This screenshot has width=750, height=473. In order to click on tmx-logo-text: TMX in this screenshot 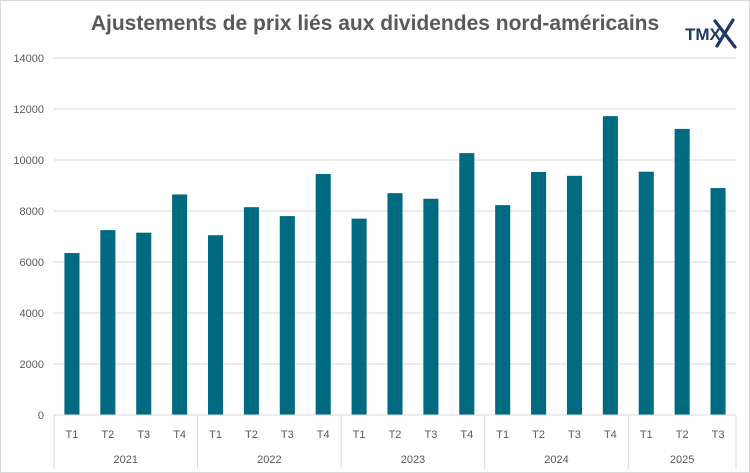, I will do `click(703, 34)`.